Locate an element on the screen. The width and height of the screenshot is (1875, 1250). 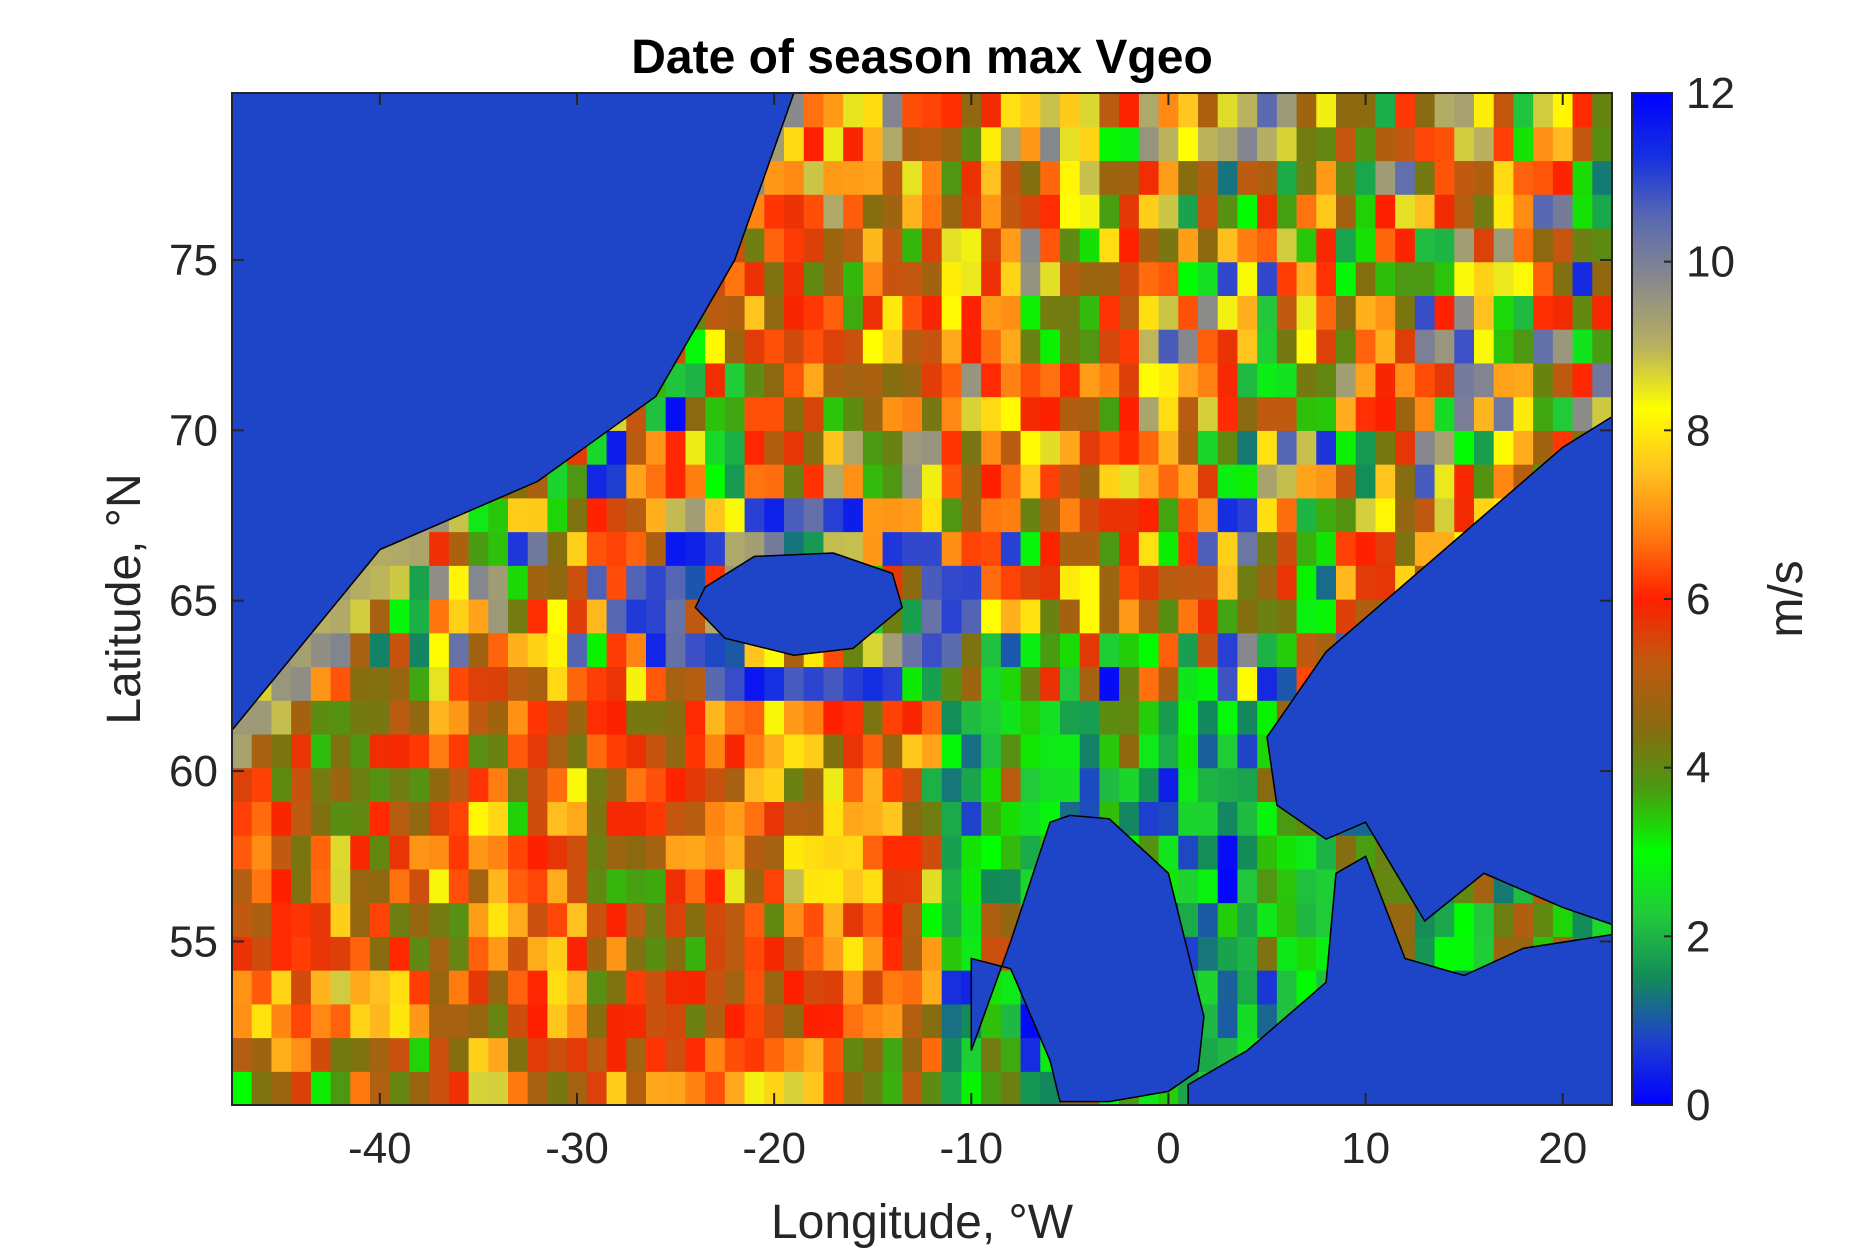
y-tick-label: 60 is located at coordinates (193, 771).